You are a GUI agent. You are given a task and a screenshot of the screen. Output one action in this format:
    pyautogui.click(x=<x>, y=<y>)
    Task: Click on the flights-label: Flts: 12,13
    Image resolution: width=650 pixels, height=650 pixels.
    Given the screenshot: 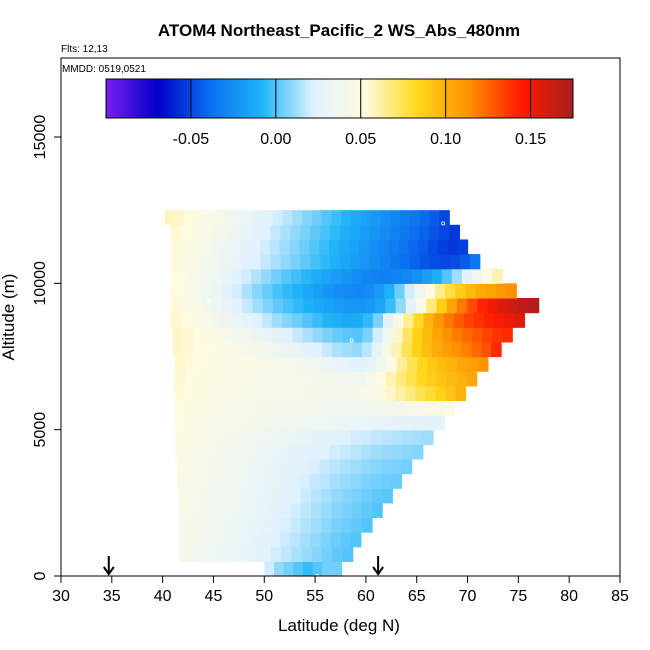 What is the action you would take?
    pyautogui.click(x=84, y=49)
    